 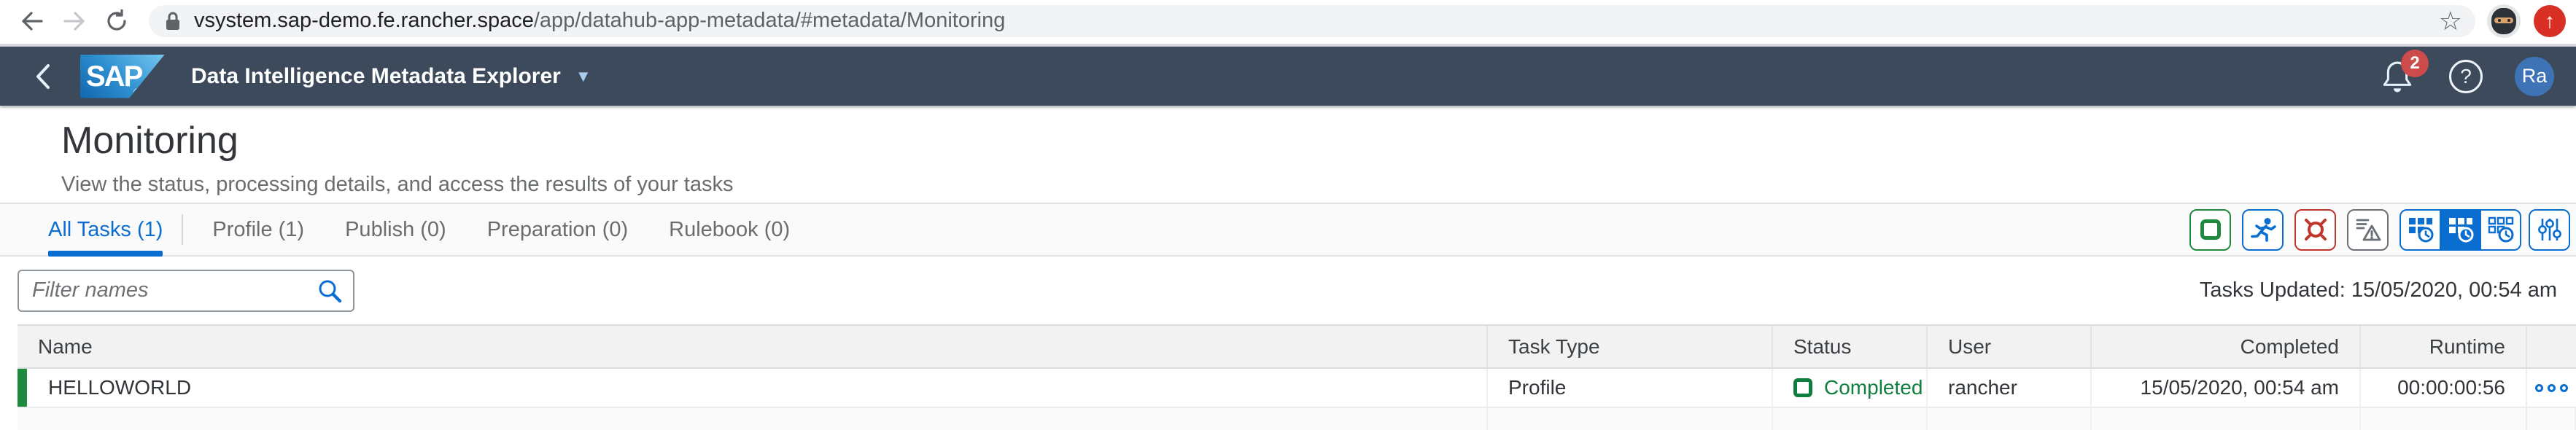 I want to click on avatar-initials: Ra, so click(x=2535, y=76).